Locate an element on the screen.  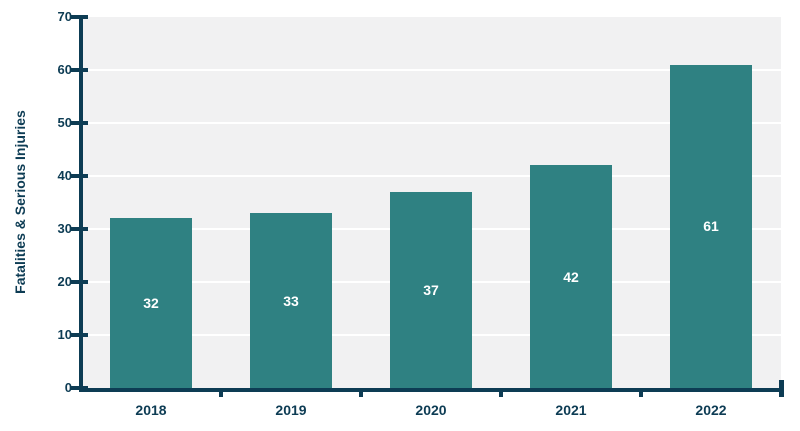
y-axis-title: Fatalities & Serious Injuries is located at coordinates (20, 202).